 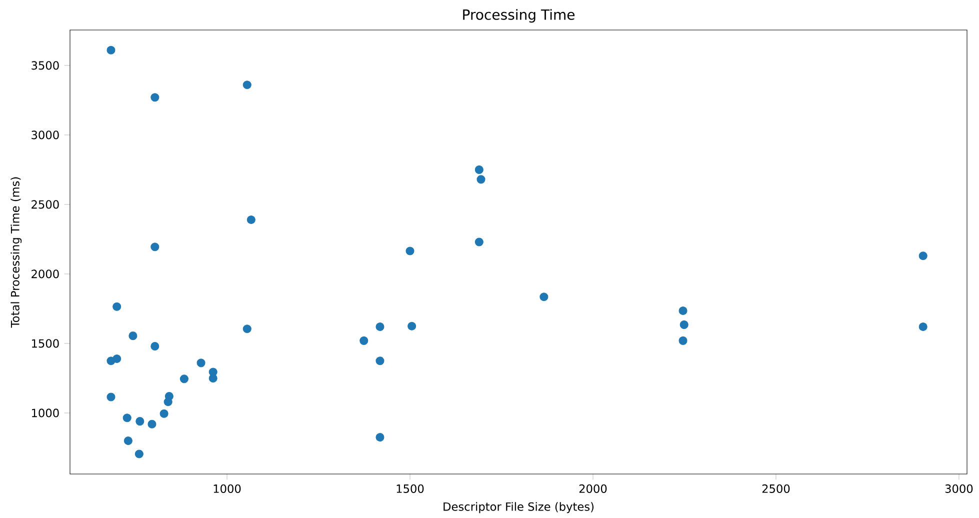 What do you see at coordinates (45, 204) in the screenshot?
I see `y-tick-label: 2500` at bounding box center [45, 204].